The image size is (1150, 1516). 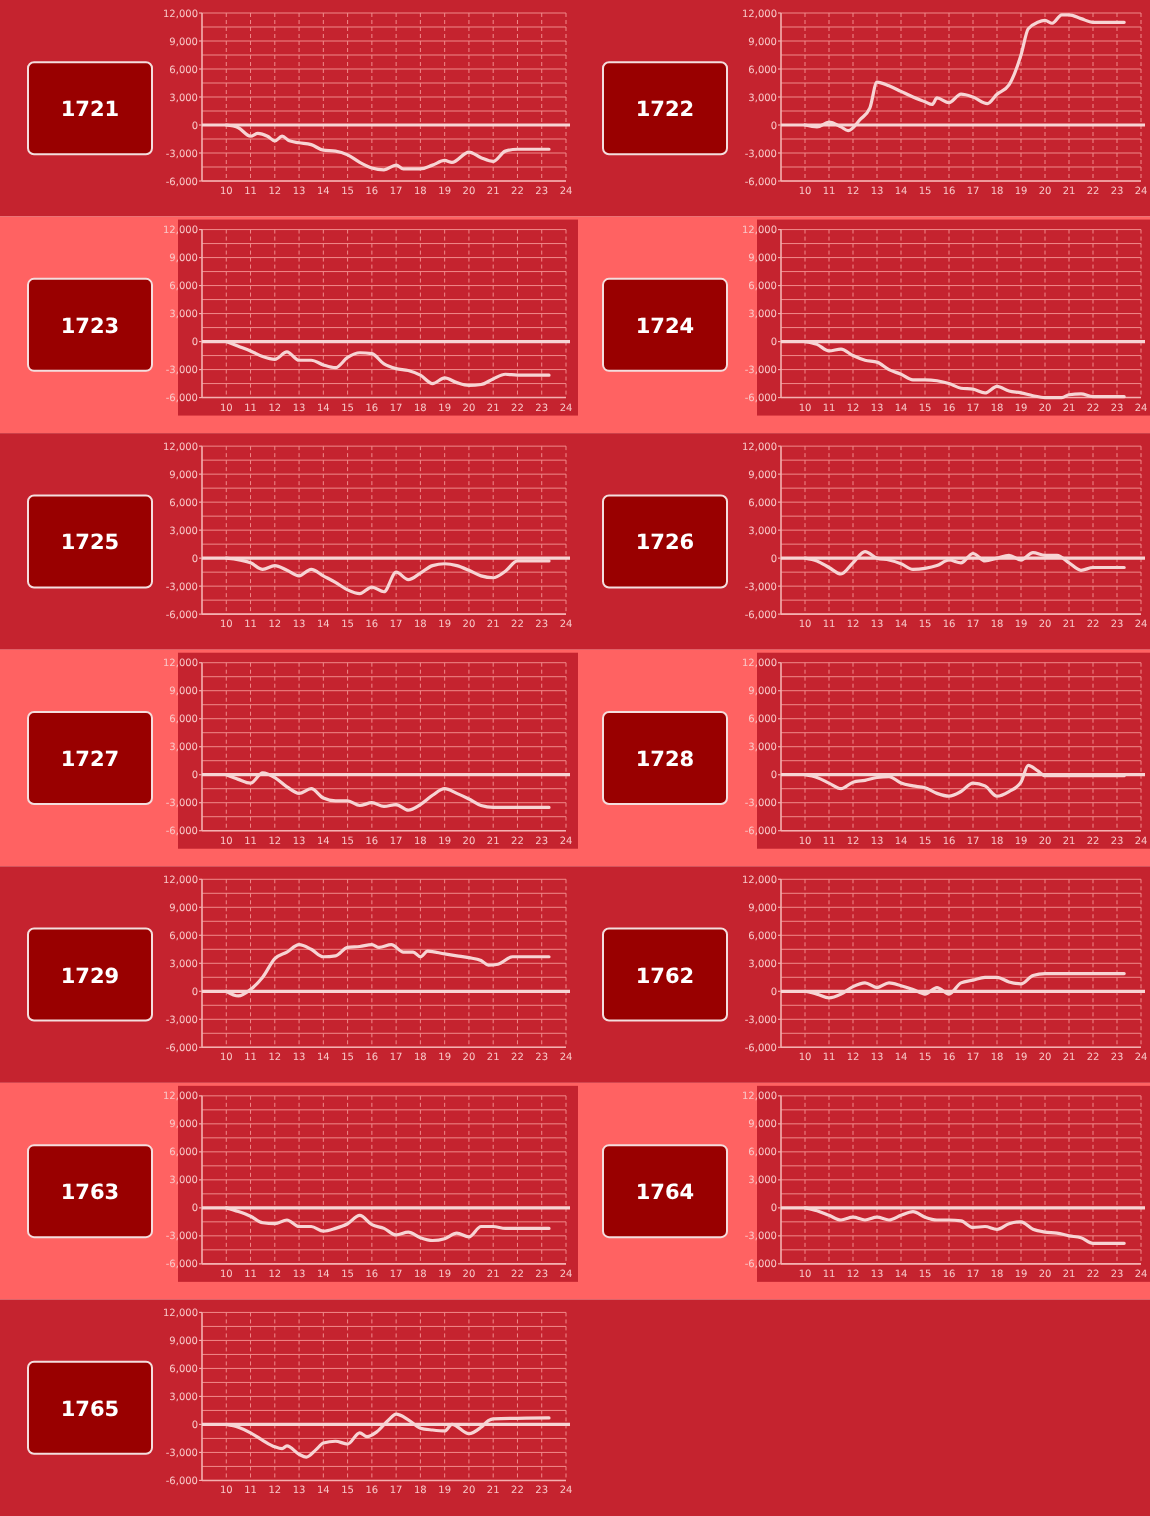 I want to click on text: 1727, so click(x=90, y=760).